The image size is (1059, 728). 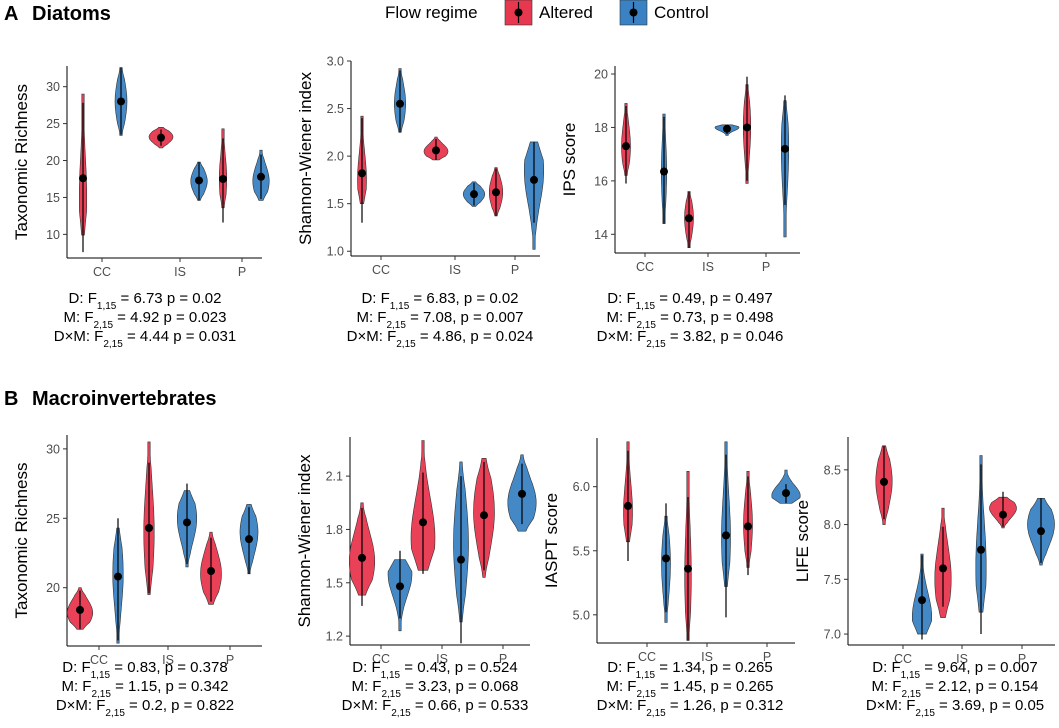 What do you see at coordinates (53, 519) in the screenshot?
I see `y-tick-label: 25` at bounding box center [53, 519].